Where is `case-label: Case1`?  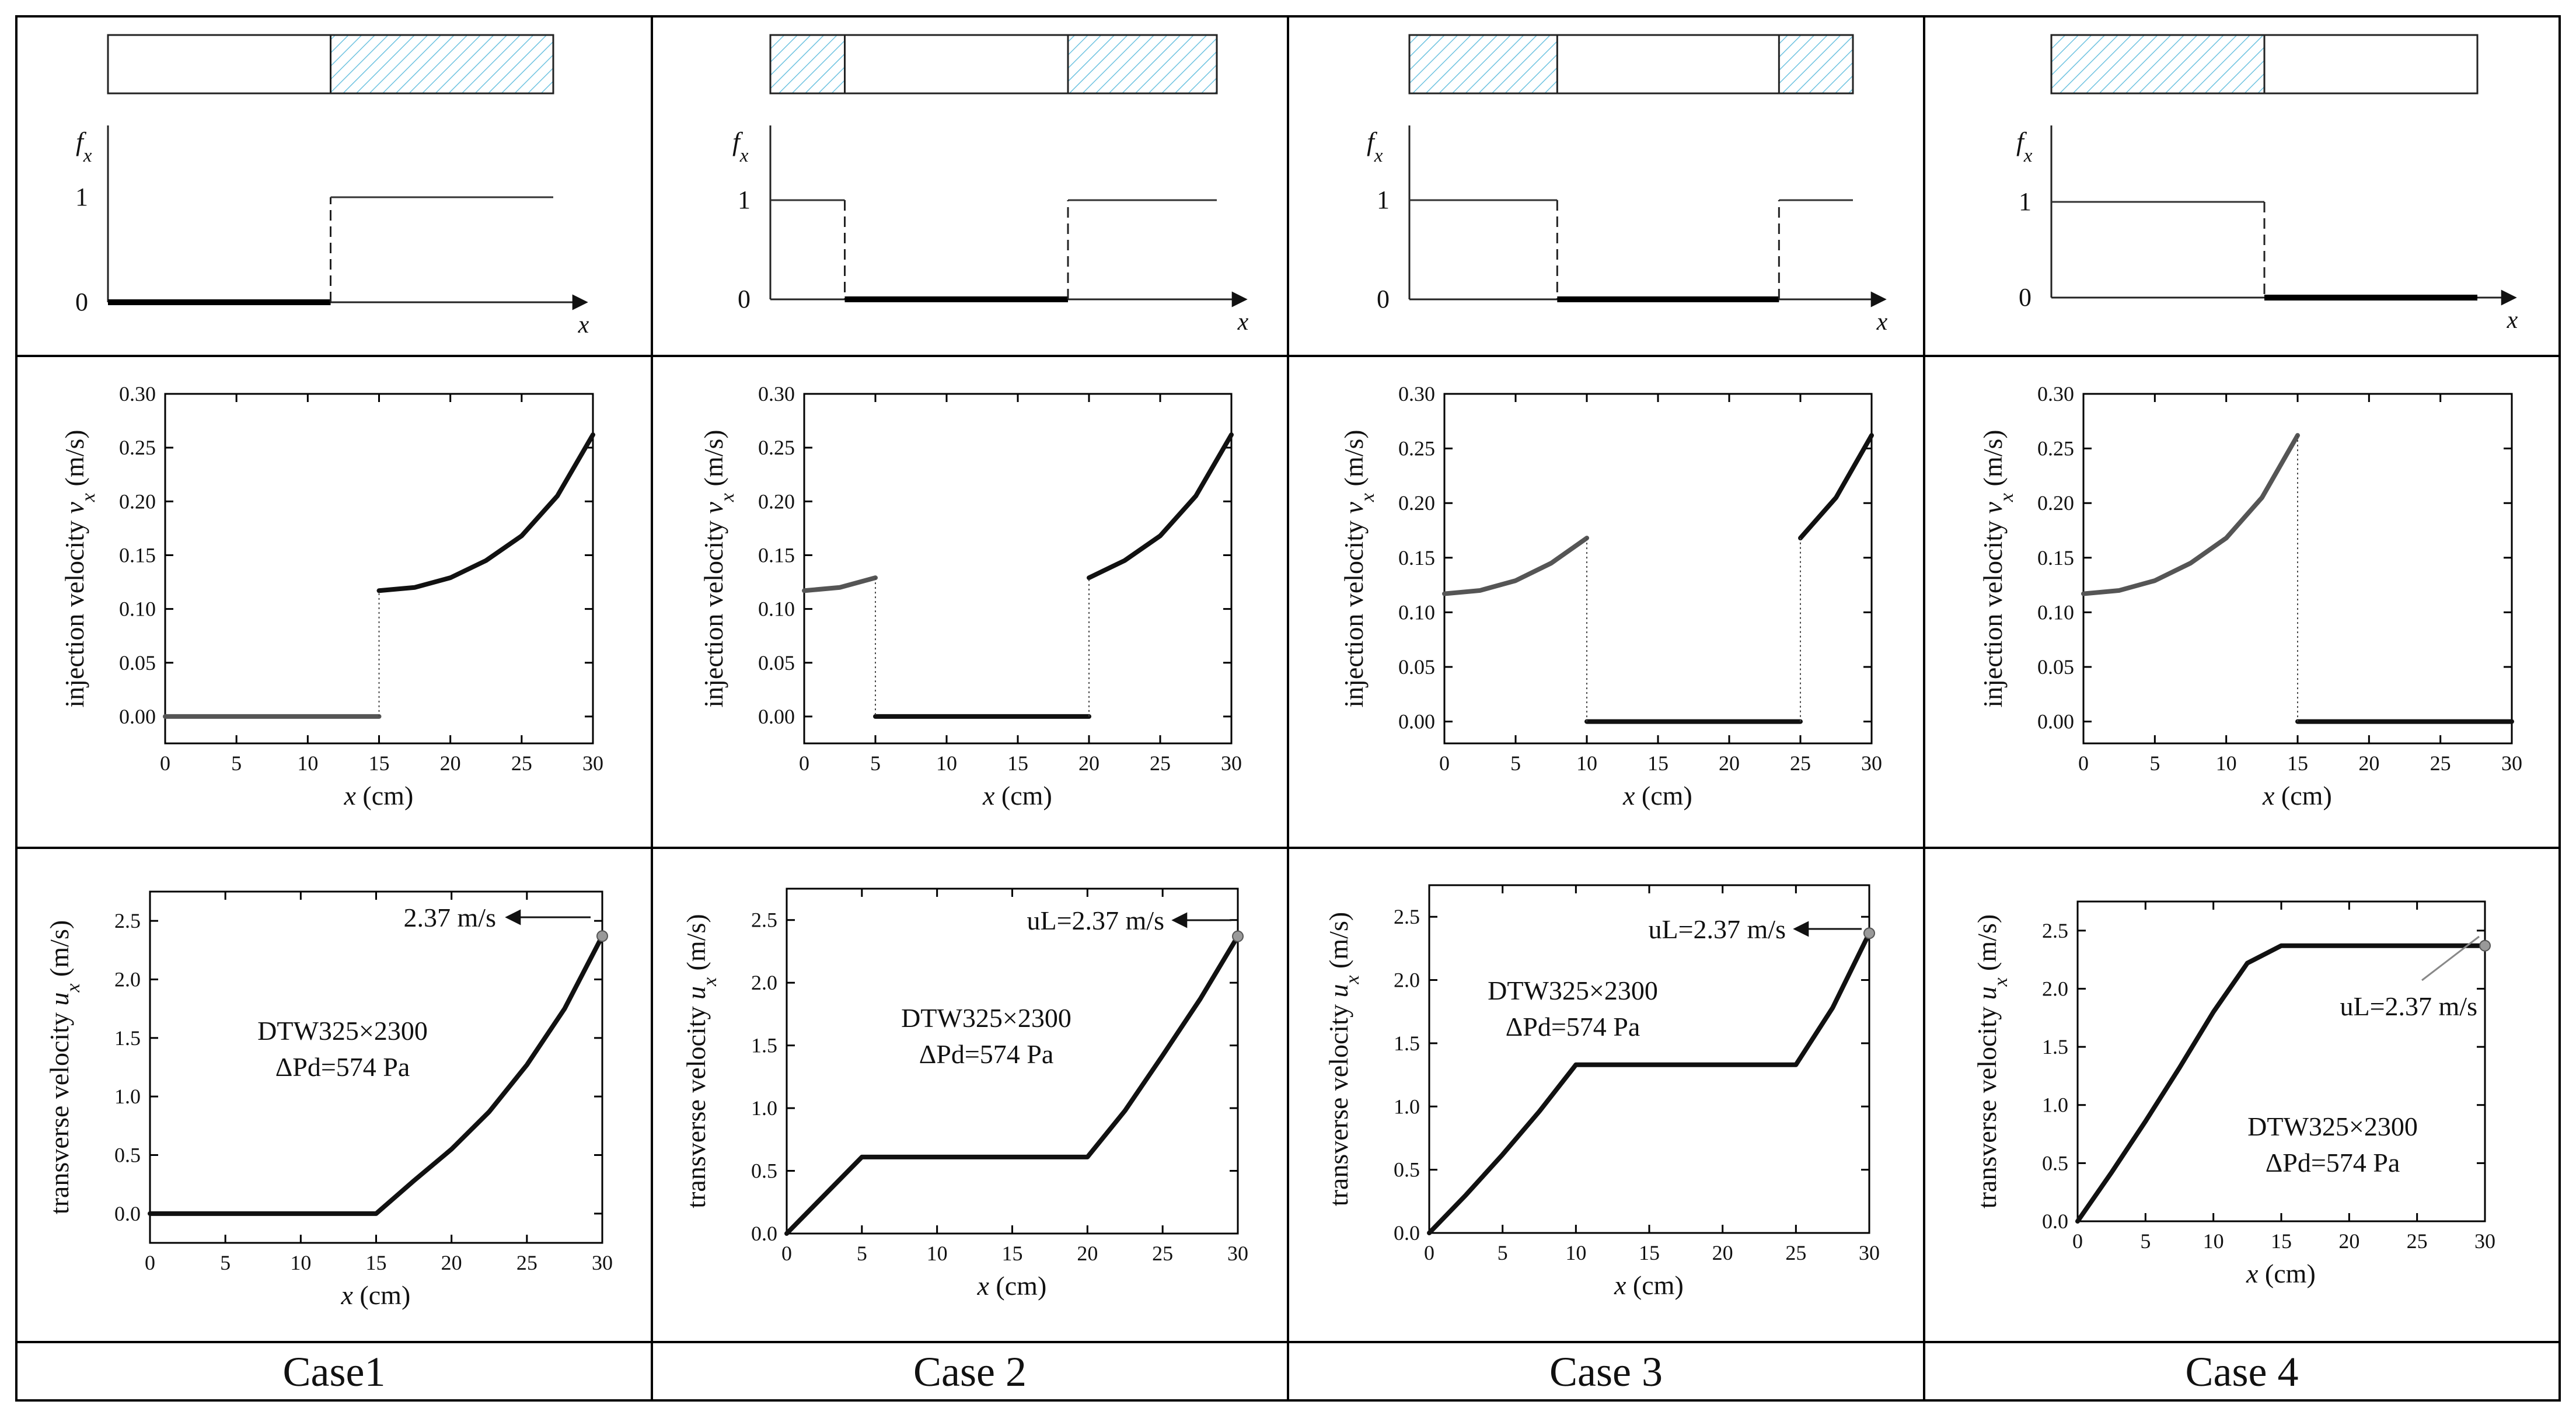
case-label: Case1 is located at coordinates (334, 1372).